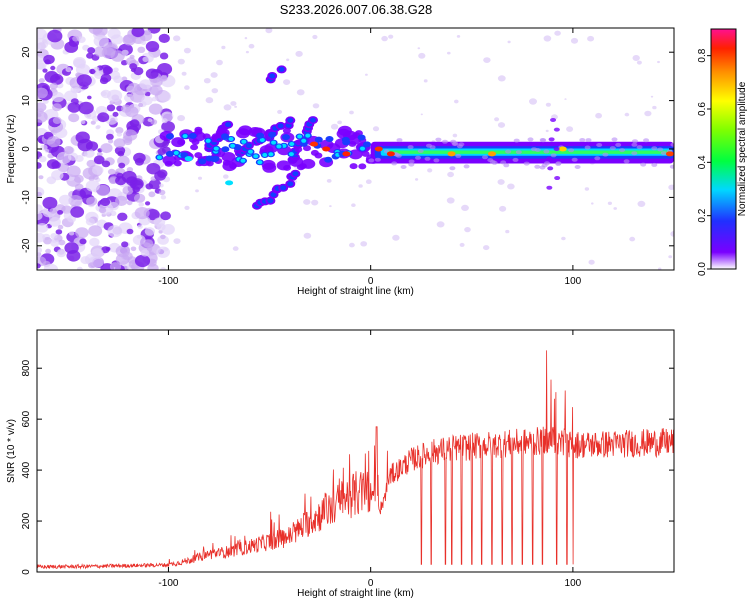 The image size is (750, 600). I want to click on x-tick-label: -100, so click(168, 583).